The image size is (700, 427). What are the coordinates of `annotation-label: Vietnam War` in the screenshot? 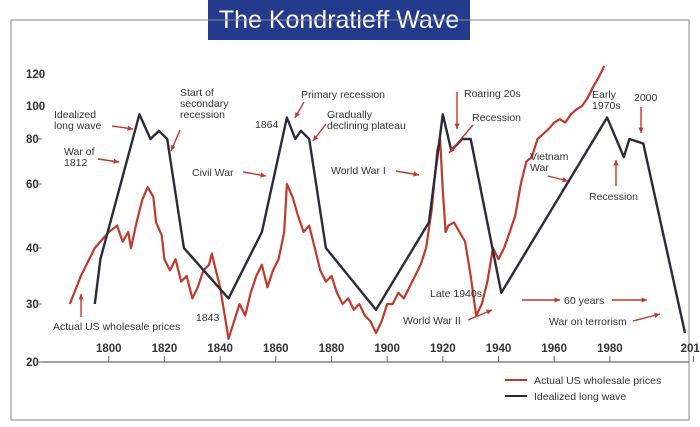 It's located at (549, 162).